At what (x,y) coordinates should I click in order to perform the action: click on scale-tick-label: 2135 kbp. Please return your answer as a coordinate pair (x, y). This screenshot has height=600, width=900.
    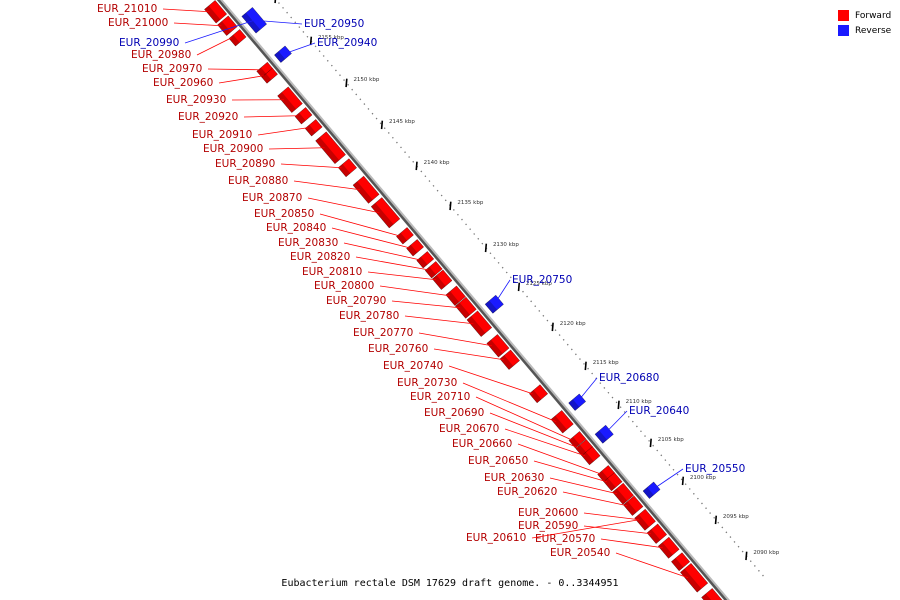
    Looking at the image, I should click on (470, 203).